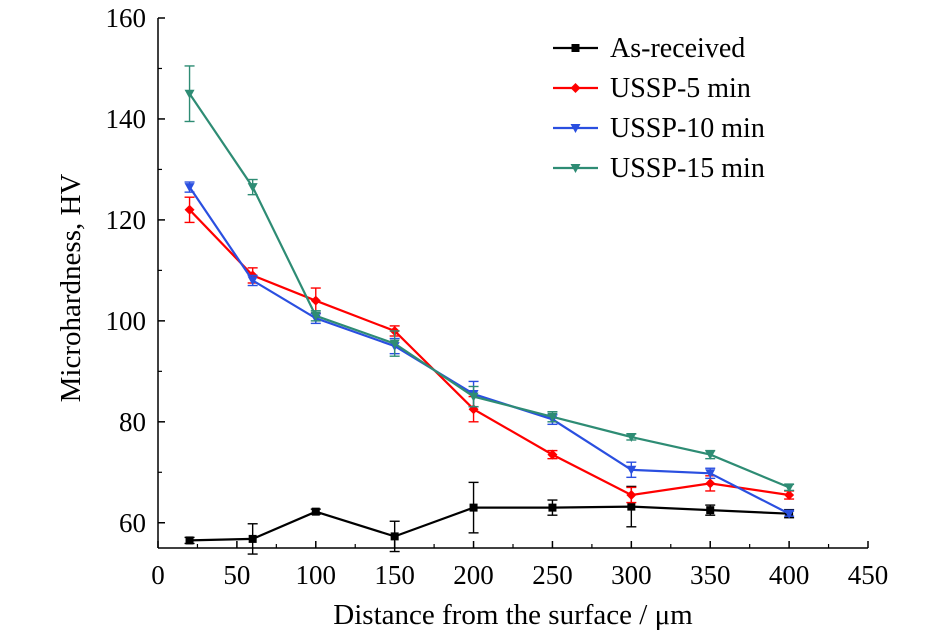 This screenshot has height=636, width=945. Describe the element at coordinates (394, 575) in the screenshot. I see `x-tick-label: 150` at that location.